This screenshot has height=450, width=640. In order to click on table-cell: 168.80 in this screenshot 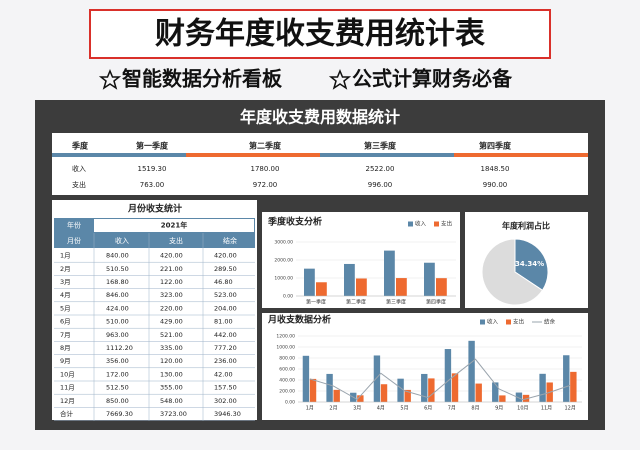, I will do `click(117, 282)`.